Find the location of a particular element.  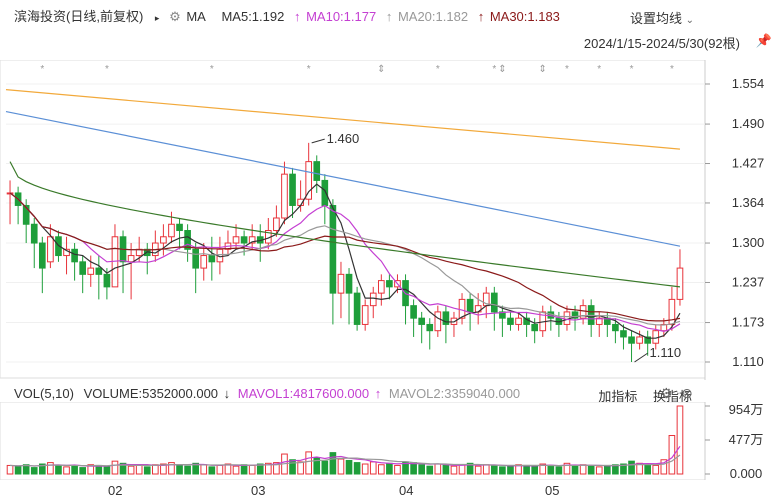

ma-settings-label: 设置均线 is located at coordinates (655, 18).